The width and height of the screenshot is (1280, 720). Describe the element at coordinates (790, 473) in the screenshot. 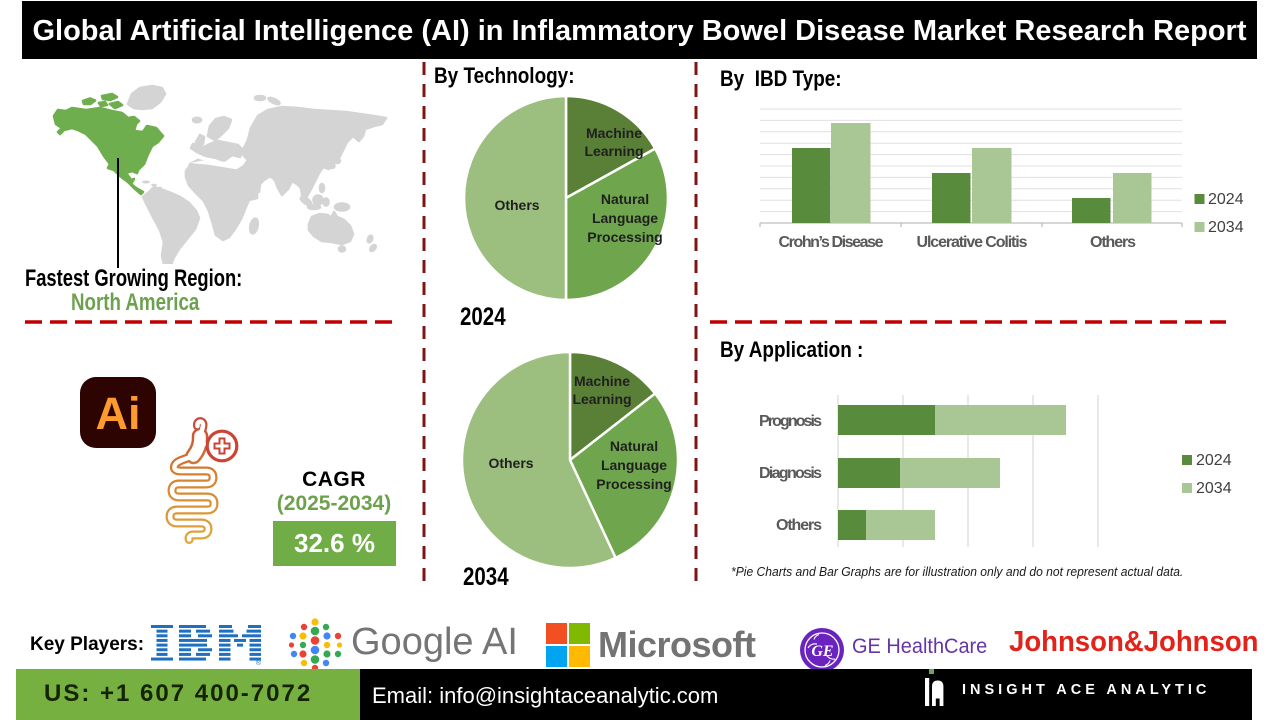

I see `svg-text: Diagnosis` at that location.